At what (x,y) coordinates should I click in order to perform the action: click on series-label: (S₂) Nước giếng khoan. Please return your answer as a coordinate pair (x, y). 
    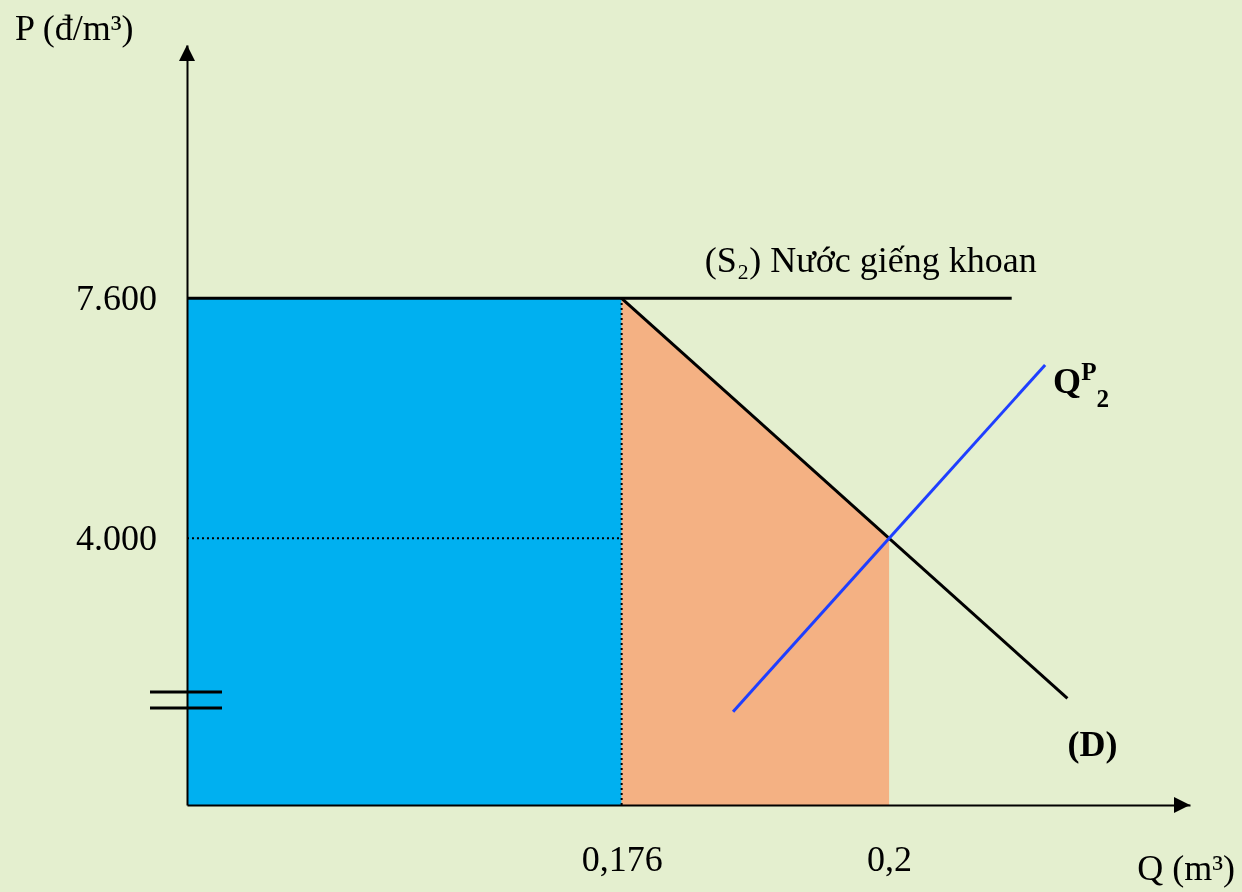
    Looking at the image, I should click on (870, 260).